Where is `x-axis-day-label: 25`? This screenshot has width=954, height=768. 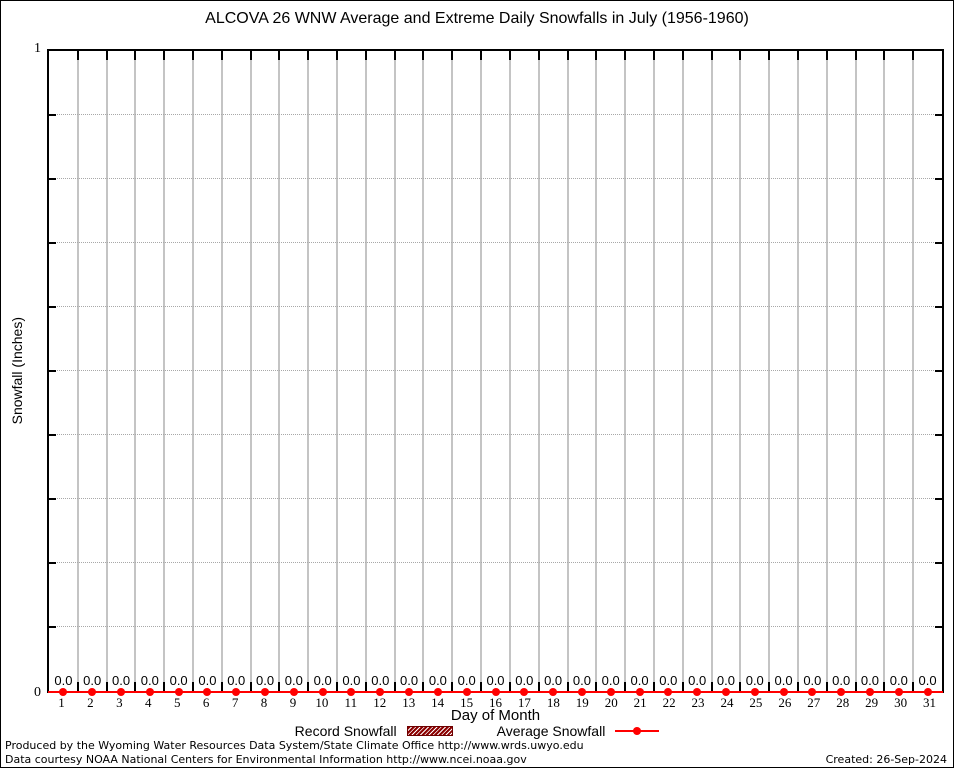 x-axis-day-label: 25 is located at coordinates (756, 702).